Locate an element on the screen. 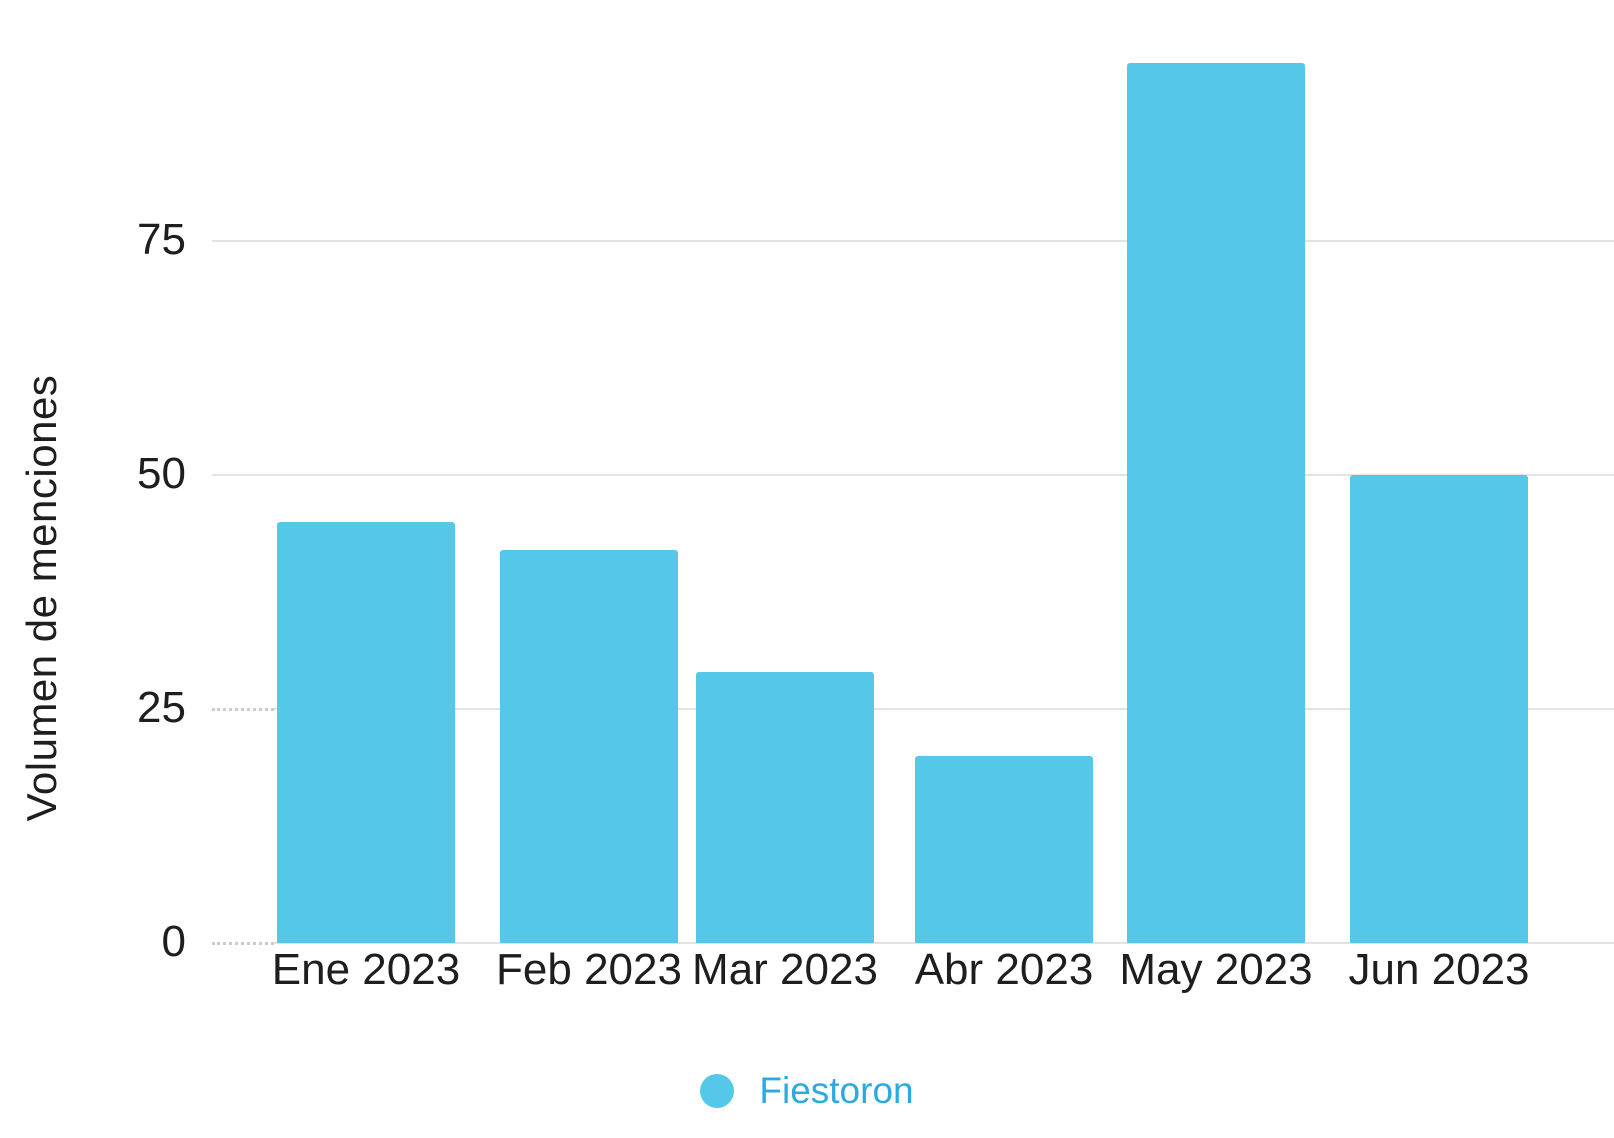  y-tick-label-0: 0 is located at coordinates (173, 942).